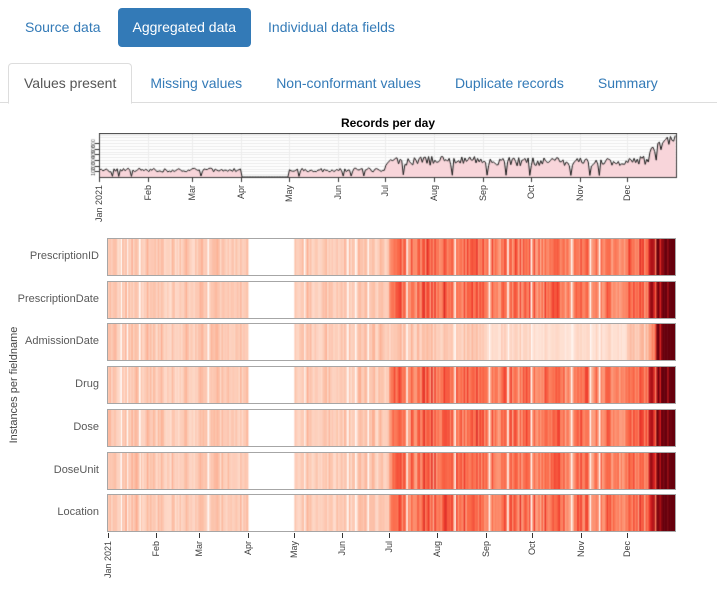 The height and width of the screenshot is (609, 717). Describe the element at coordinates (388, 123) in the screenshot. I see `records-per-day-title: Records per day` at that location.